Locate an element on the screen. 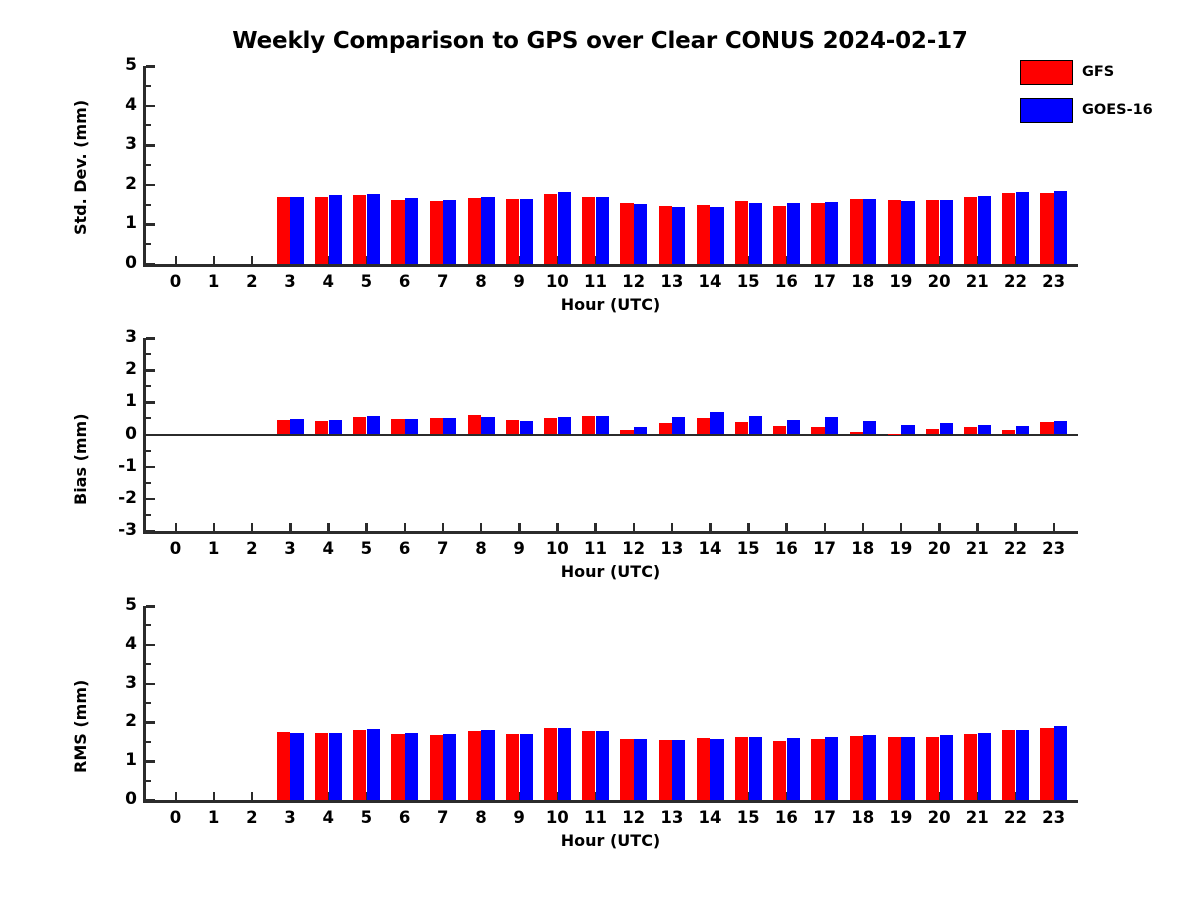  y-axis-spine is located at coordinates (144, 166).